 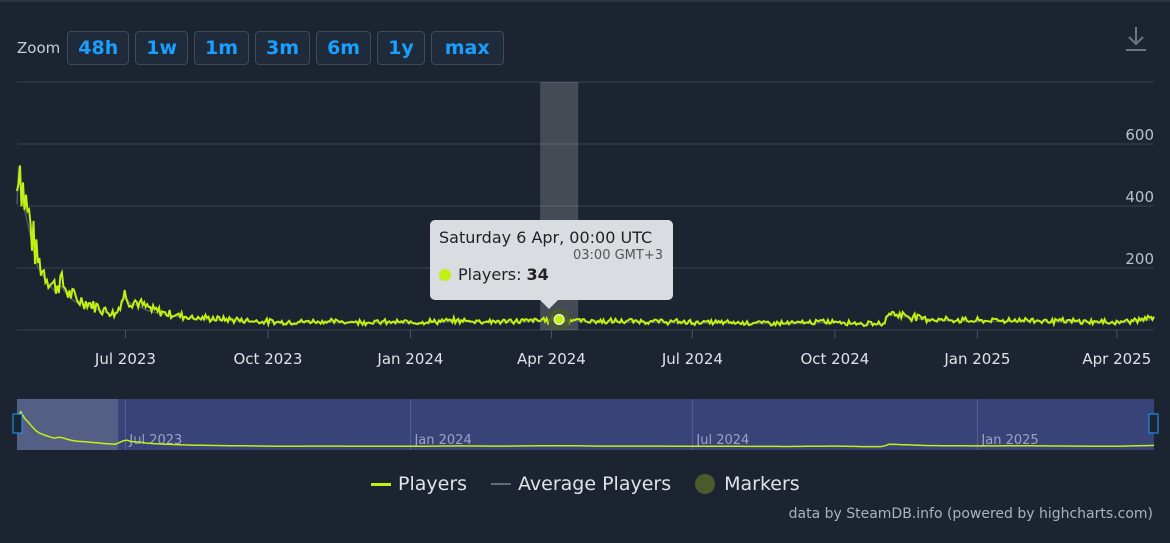 I want to click on tooltip-date: Saturday 6 Apr, 00:00 UTC, so click(x=546, y=237).